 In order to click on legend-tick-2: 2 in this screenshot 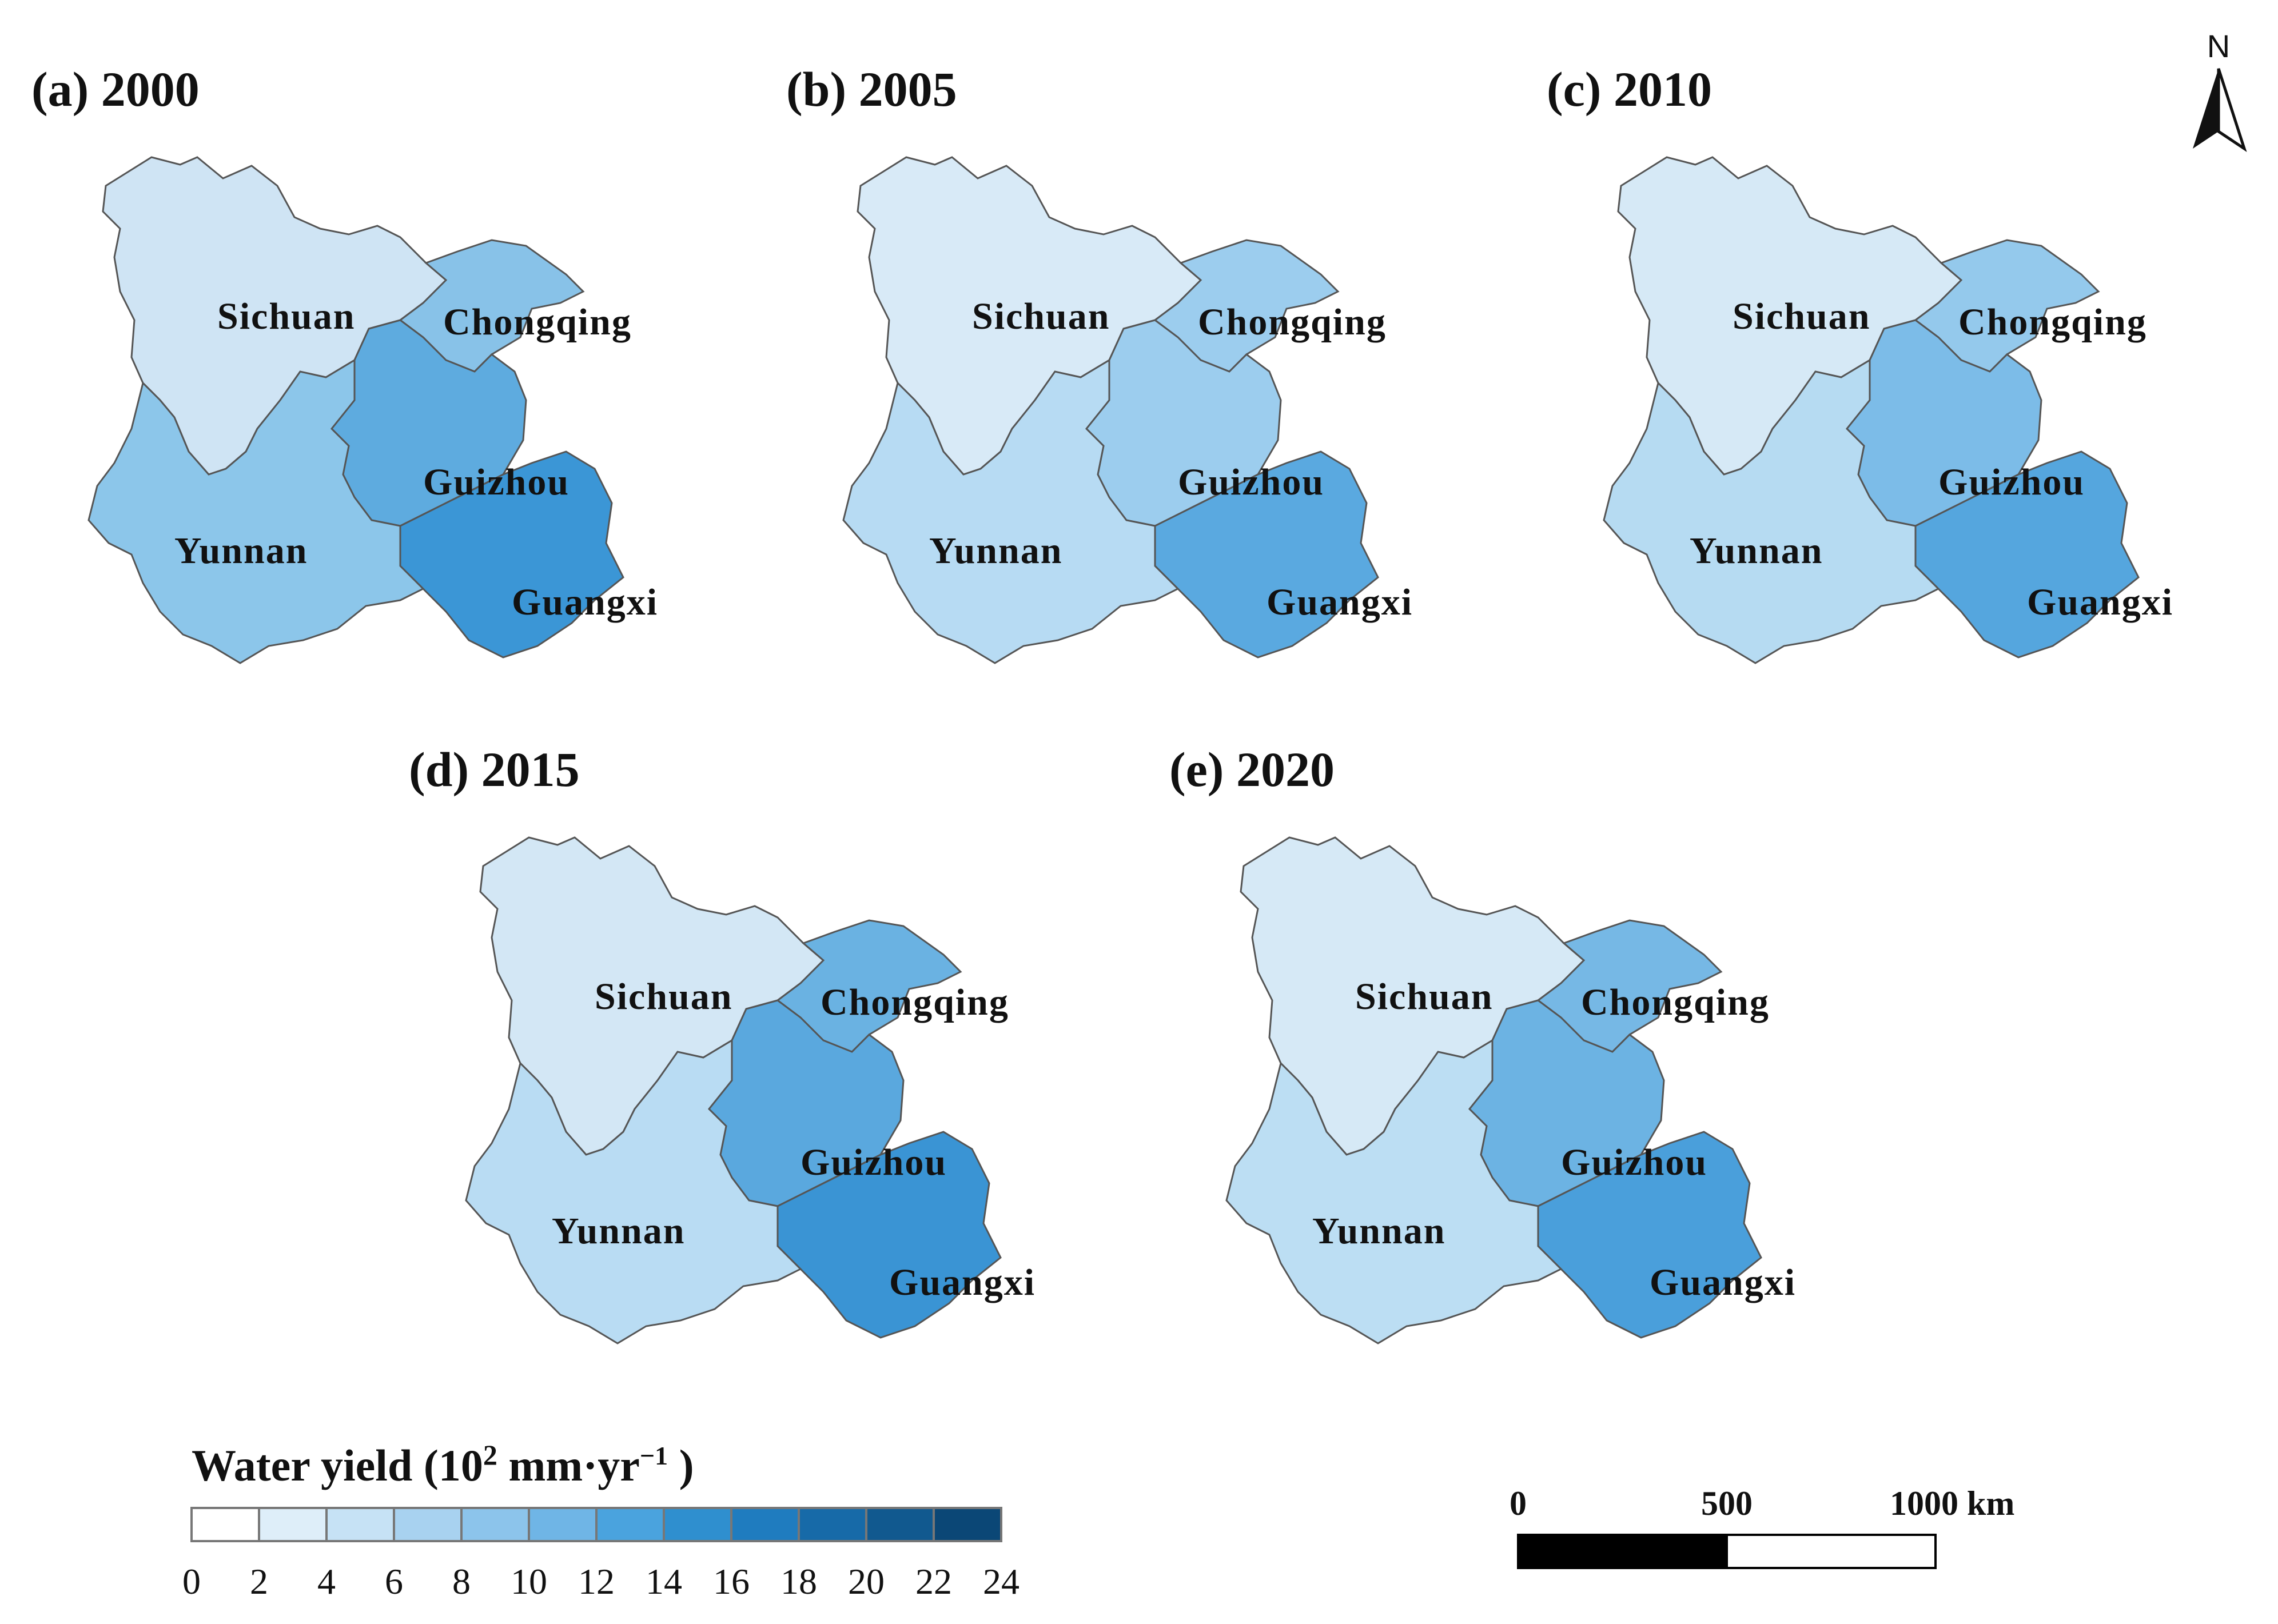, I will do `click(259, 1581)`.